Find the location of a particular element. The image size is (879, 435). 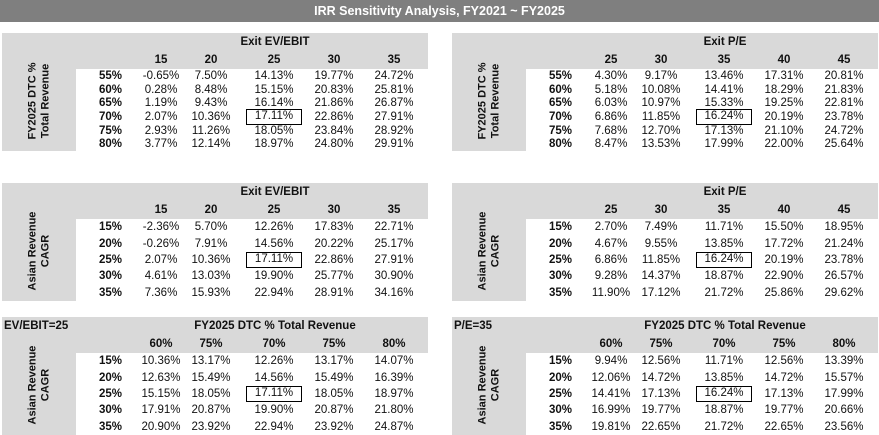

table-cell: 13.85% is located at coordinates (724, 377).